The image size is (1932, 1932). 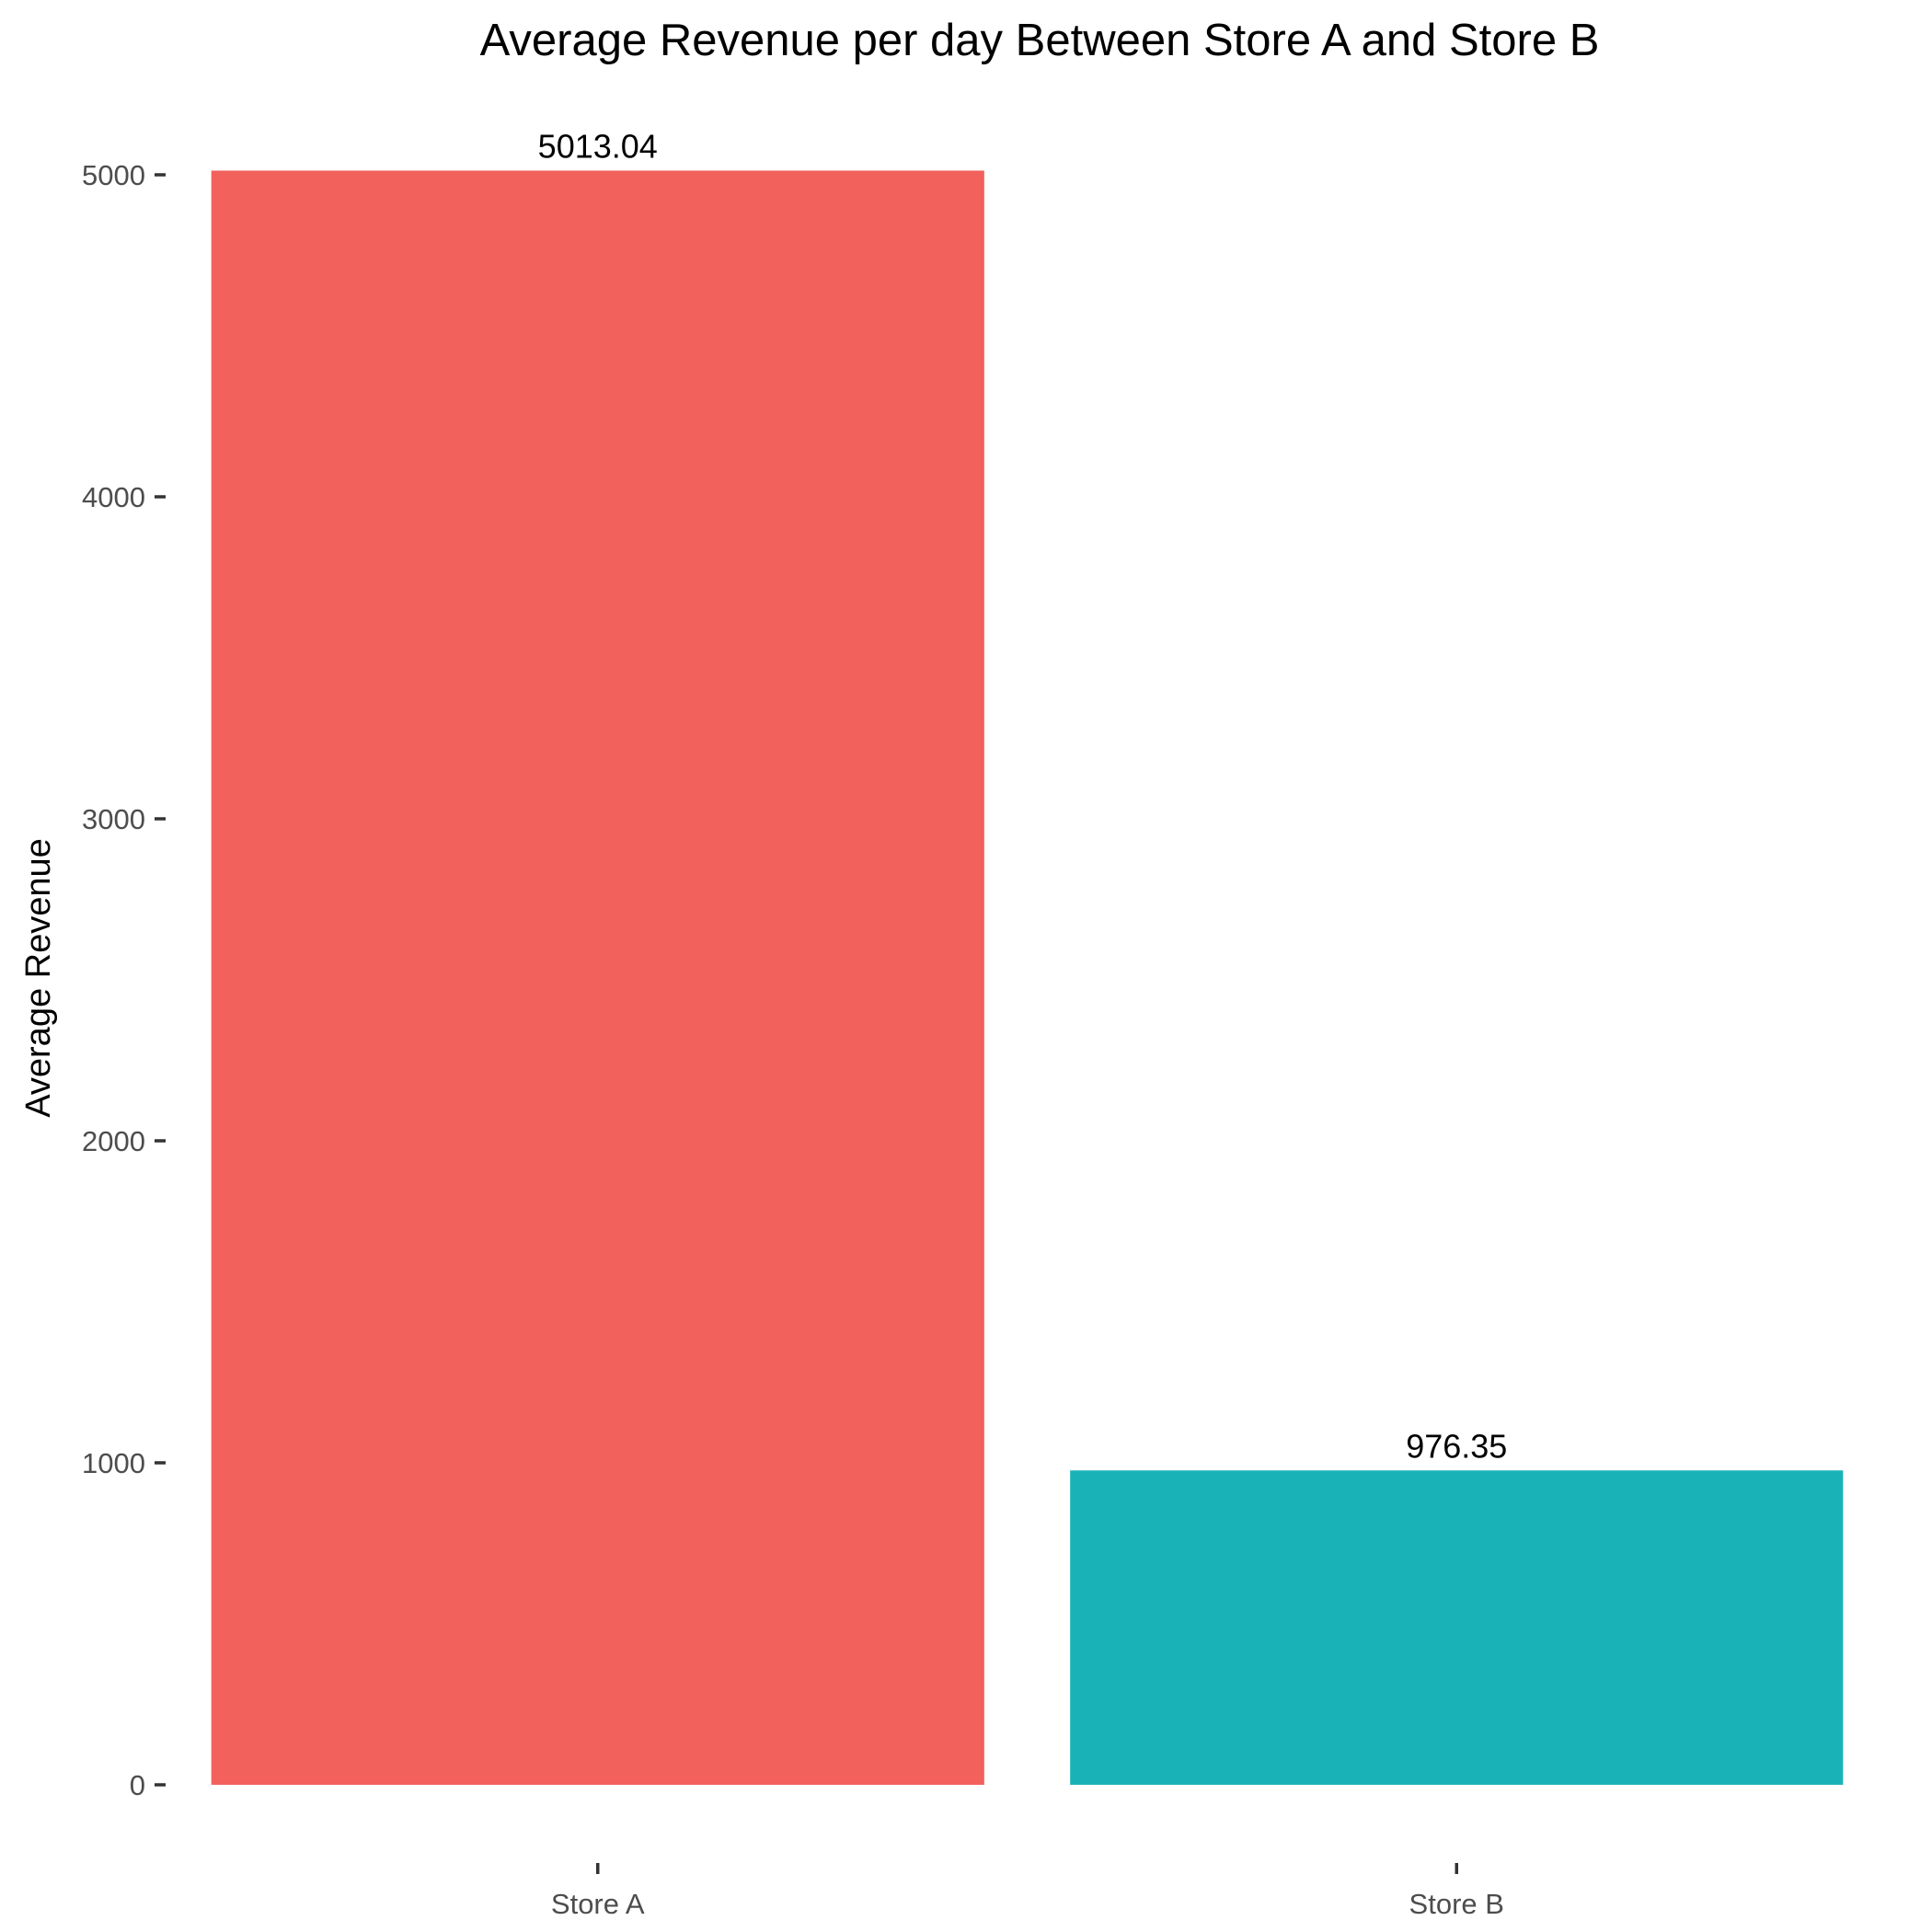 What do you see at coordinates (1456, 1904) in the screenshot?
I see `x-tick-label: Store B` at bounding box center [1456, 1904].